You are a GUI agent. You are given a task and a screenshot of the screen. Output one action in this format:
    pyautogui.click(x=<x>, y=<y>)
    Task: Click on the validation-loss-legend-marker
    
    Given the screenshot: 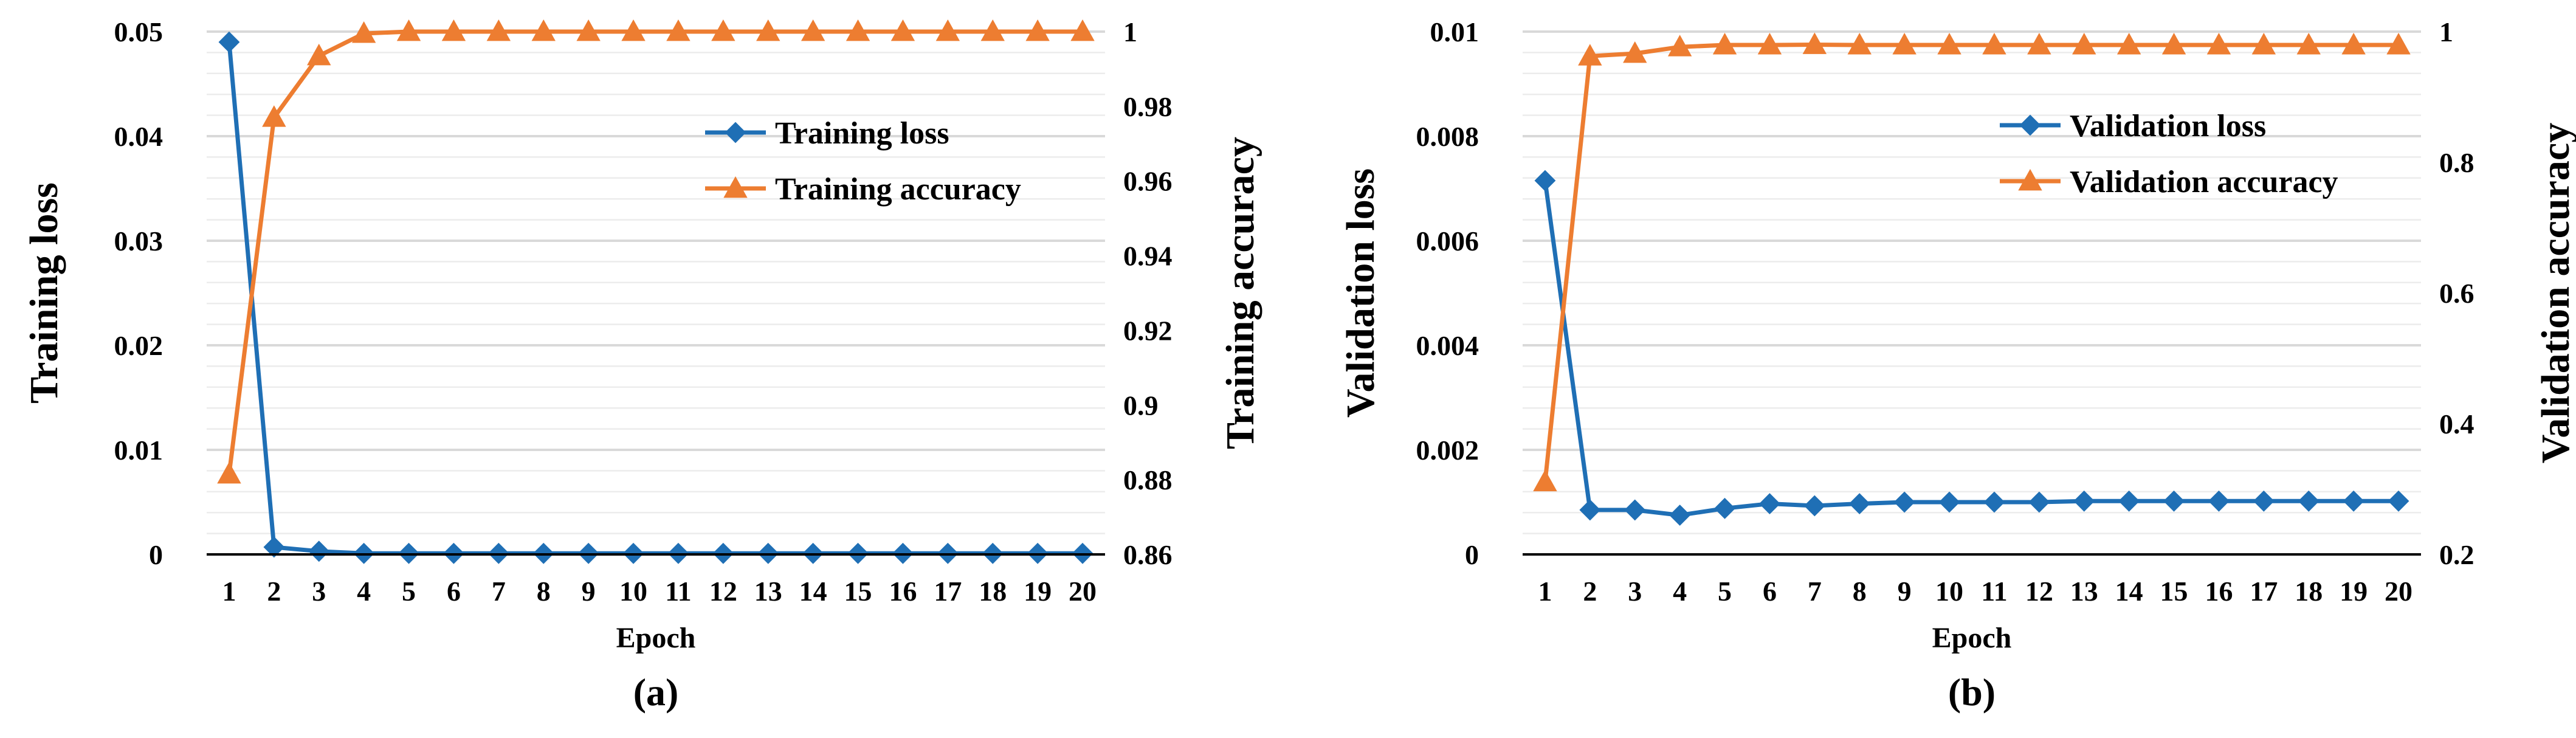 What is the action you would take?
    pyautogui.click(x=2030, y=125)
    